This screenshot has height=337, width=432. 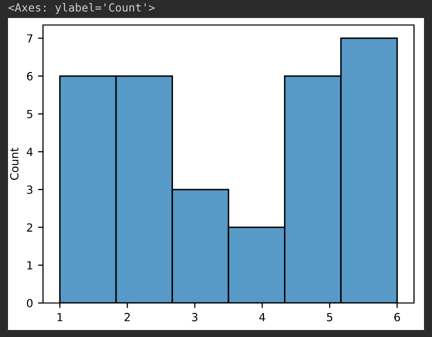 What do you see at coordinates (81, 8) in the screenshot?
I see `text: <Axes: ylabel='Count'>` at bounding box center [81, 8].